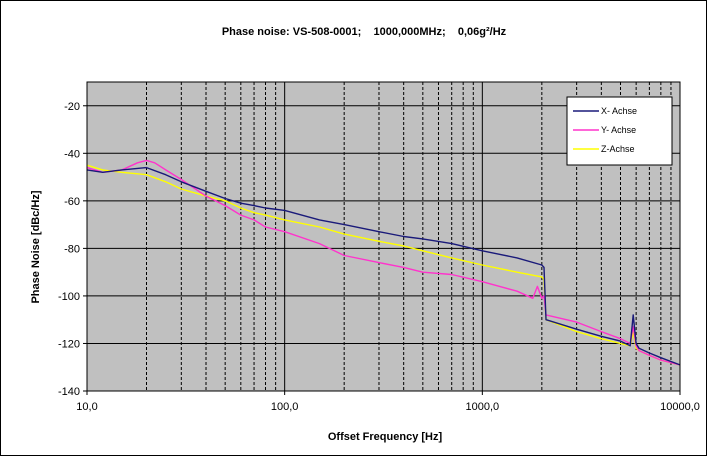 Image resolution: width=707 pixels, height=456 pixels. What do you see at coordinates (69, 344) in the screenshot?
I see `y-tick-label: -120` at bounding box center [69, 344].